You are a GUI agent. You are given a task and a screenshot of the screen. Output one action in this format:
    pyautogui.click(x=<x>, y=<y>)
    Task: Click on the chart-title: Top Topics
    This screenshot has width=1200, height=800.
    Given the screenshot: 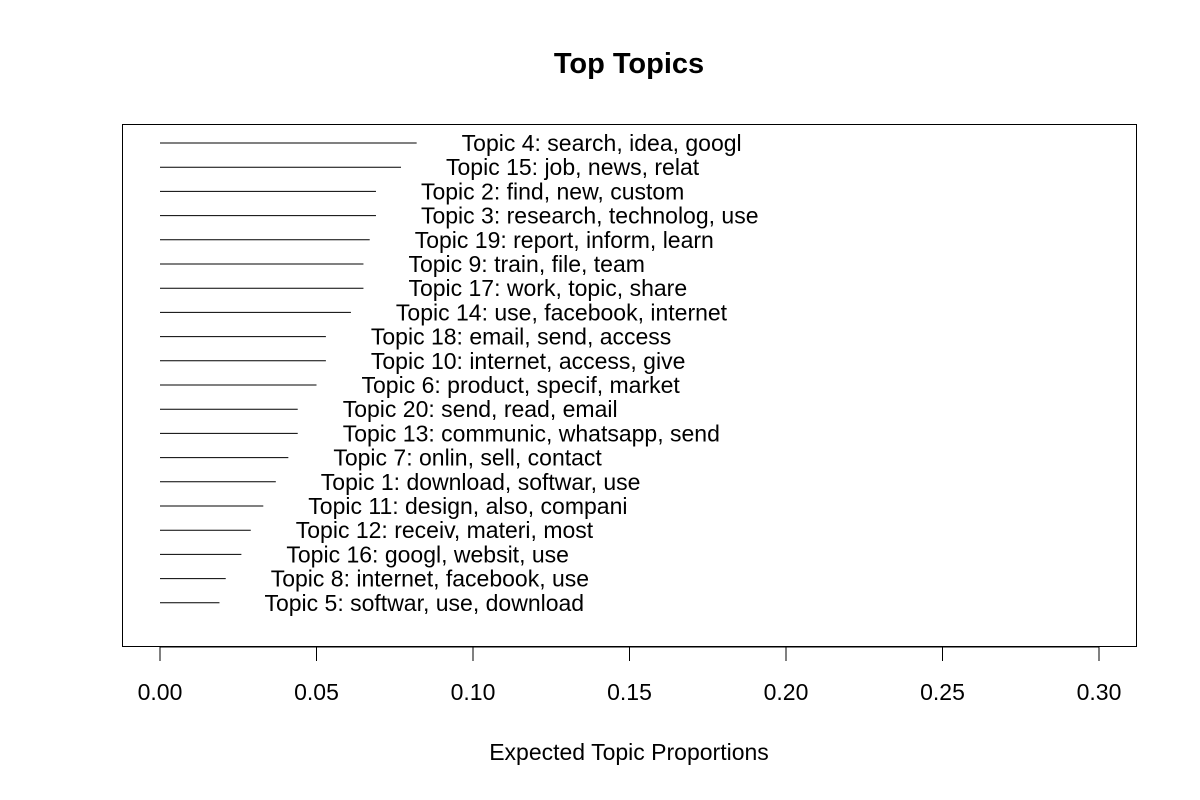 What is the action you would take?
    pyautogui.click(x=629, y=64)
    